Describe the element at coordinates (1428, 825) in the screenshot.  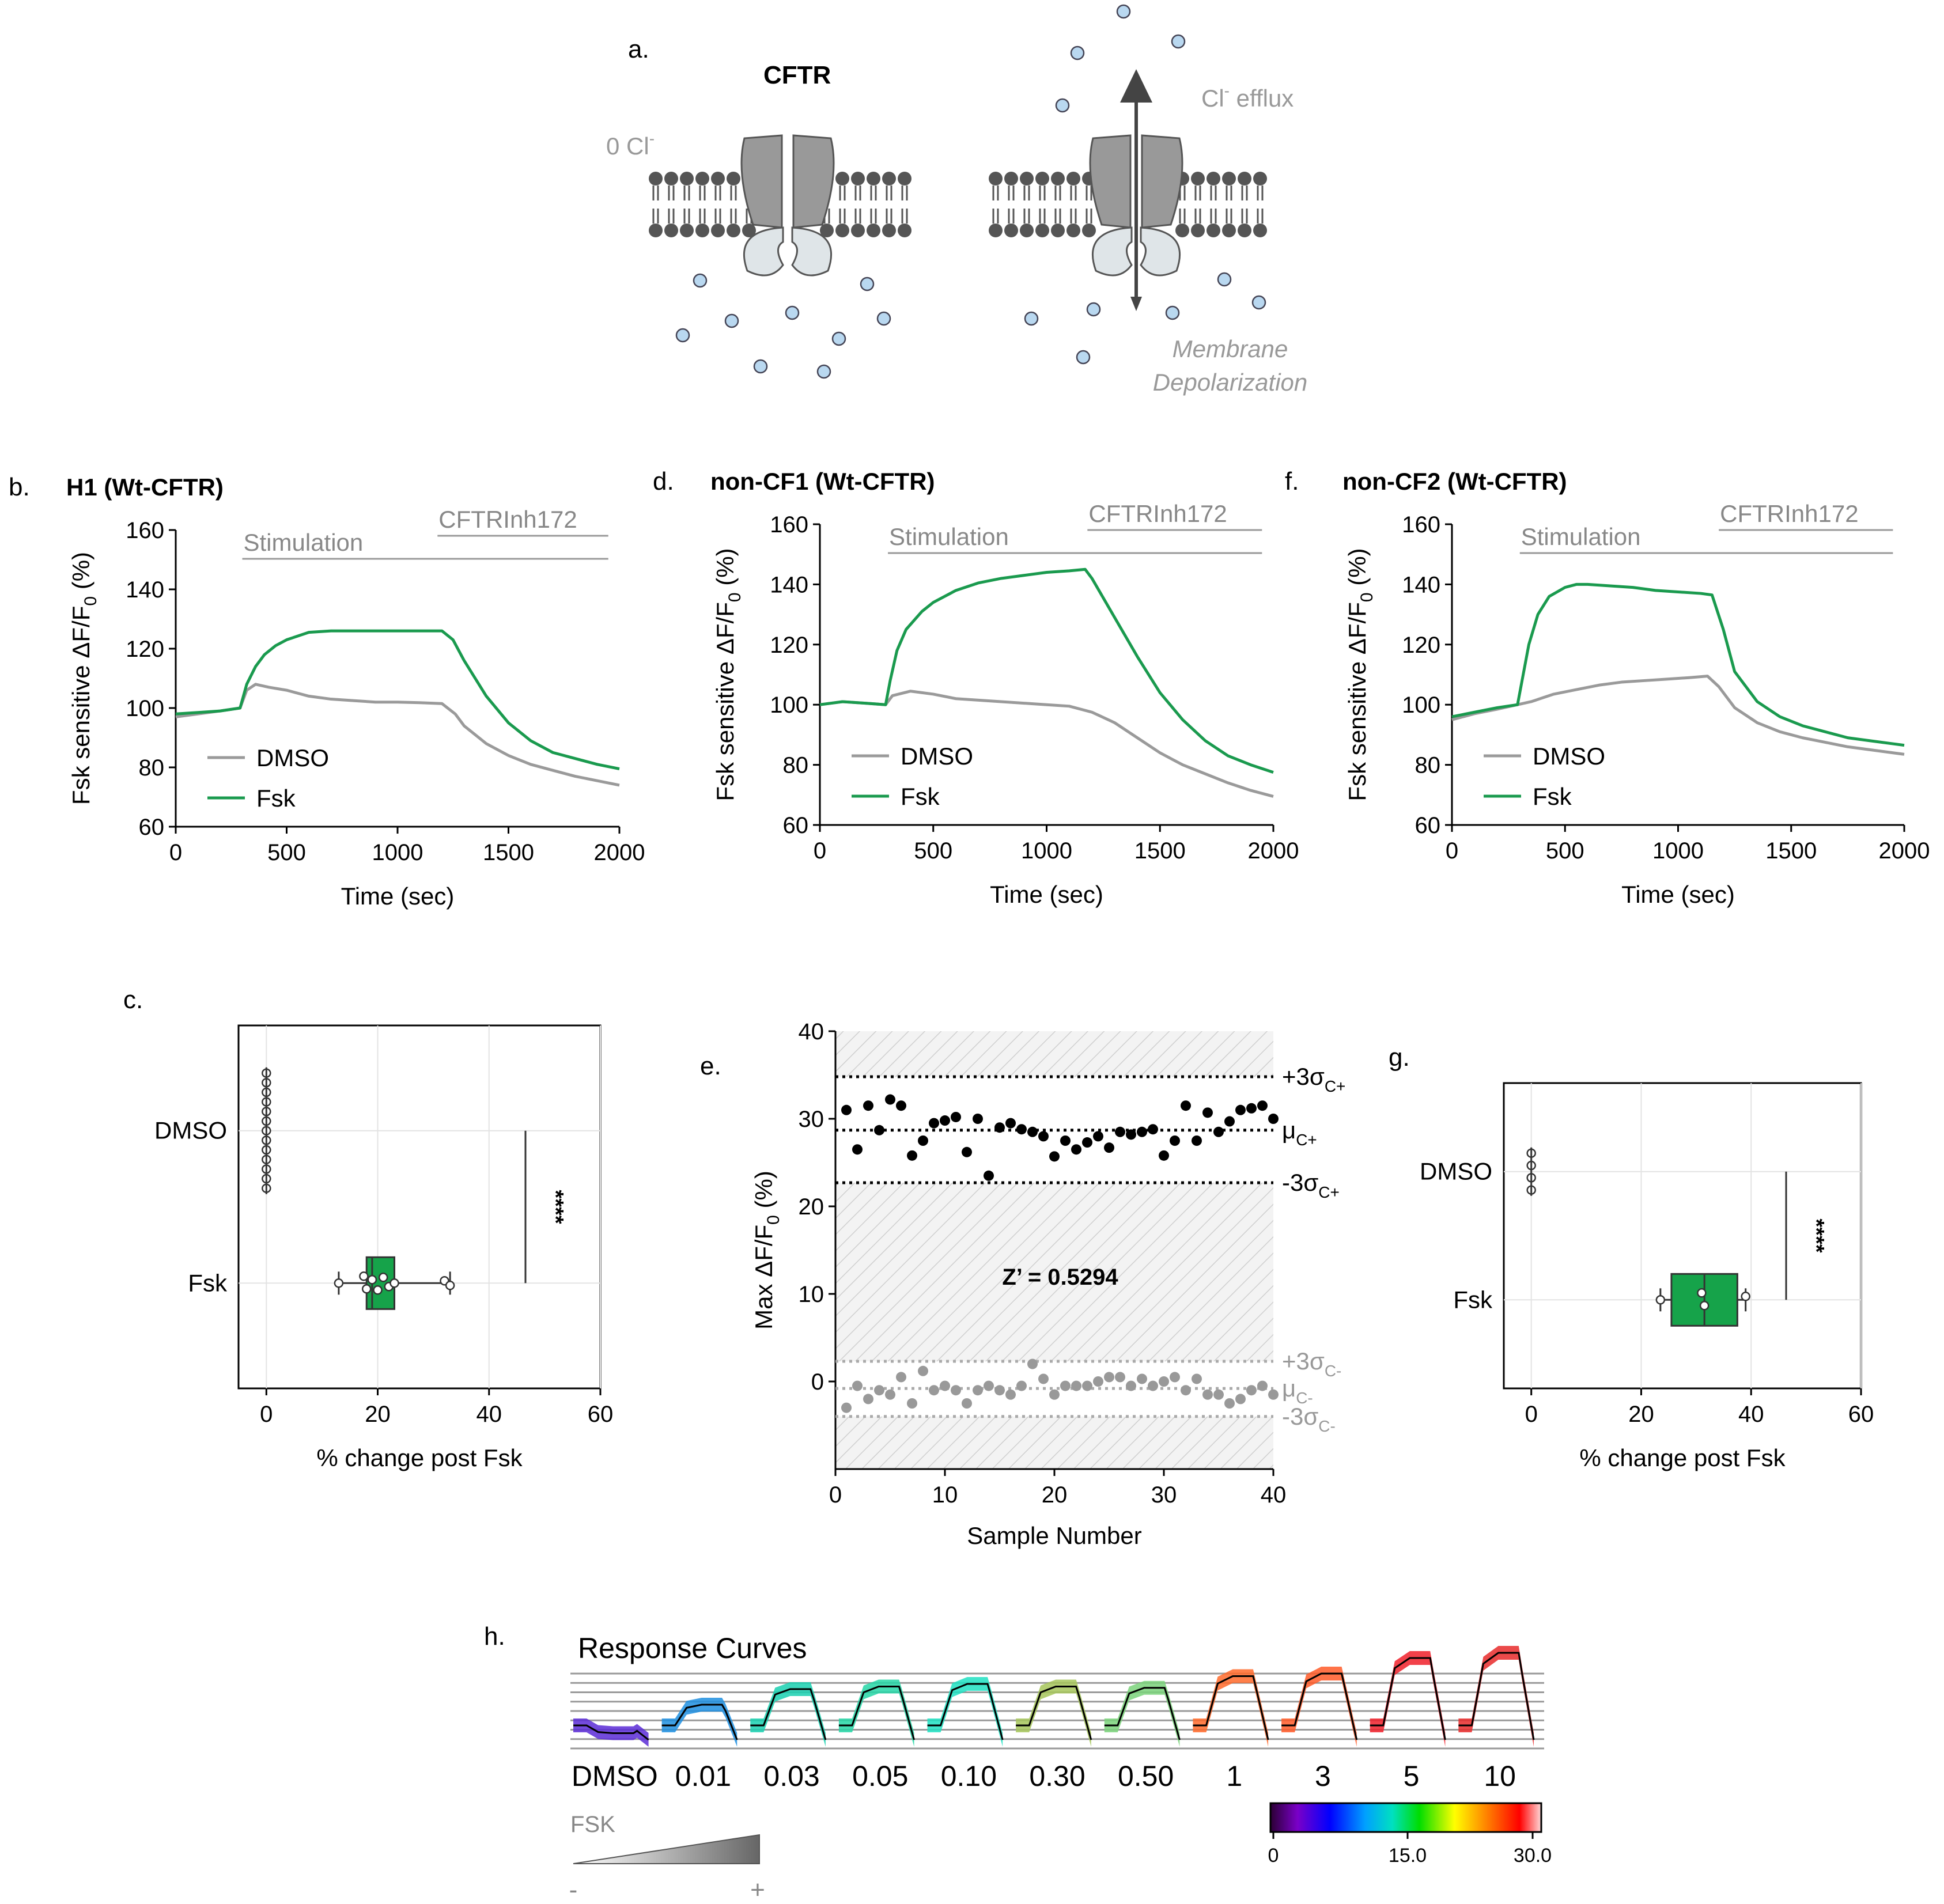
I see `y-tick-label: 60` at that location.